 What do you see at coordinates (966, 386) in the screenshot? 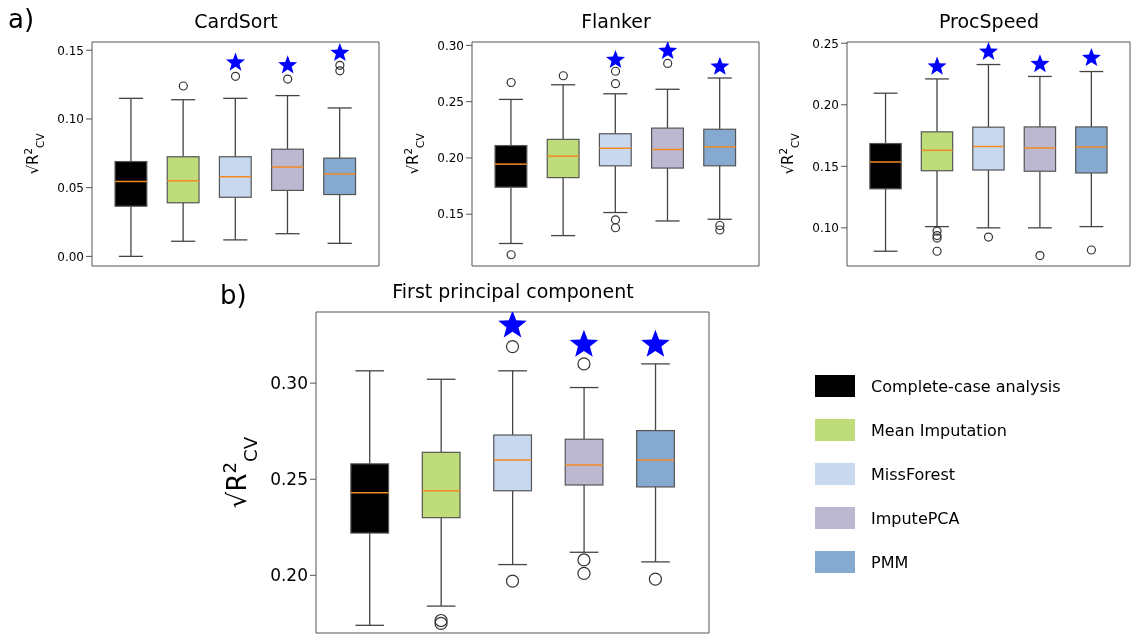
I see `legend-label: Complete-case analysis` at bounding box center [966, 386].